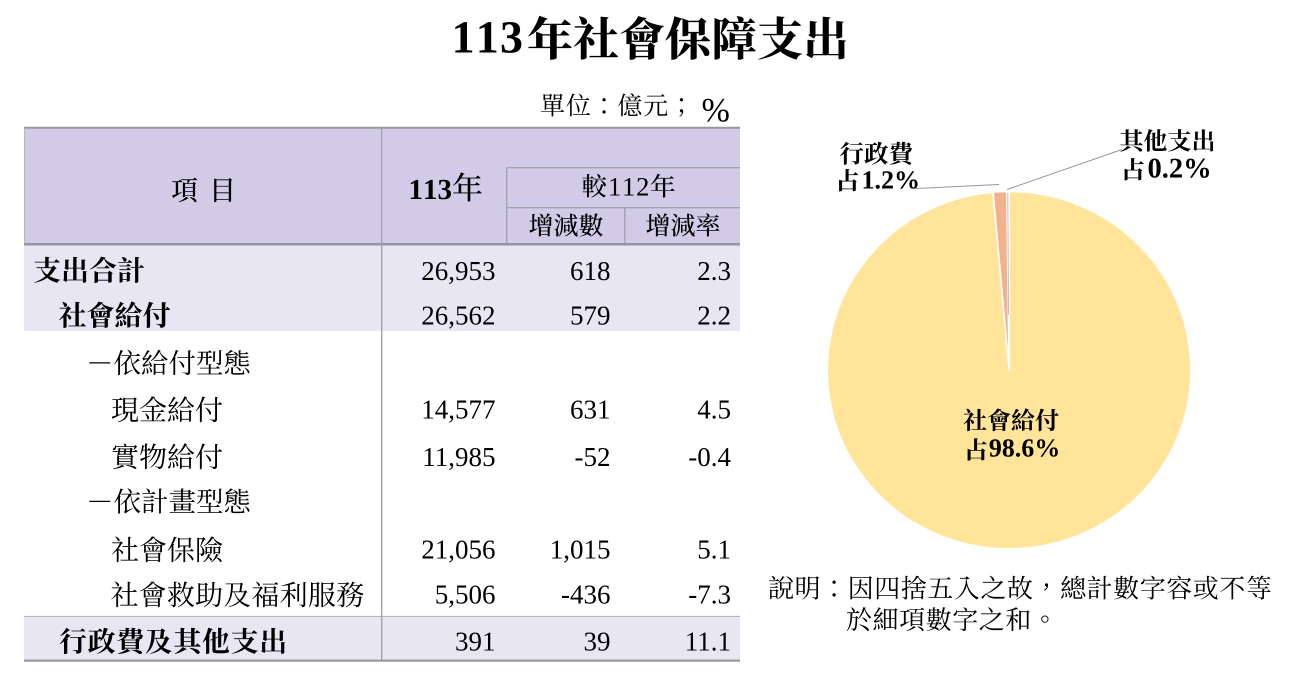  Describe the element at coordinates (458, 410) in the screenshot. I see `svg-text: 14,577` at that location.